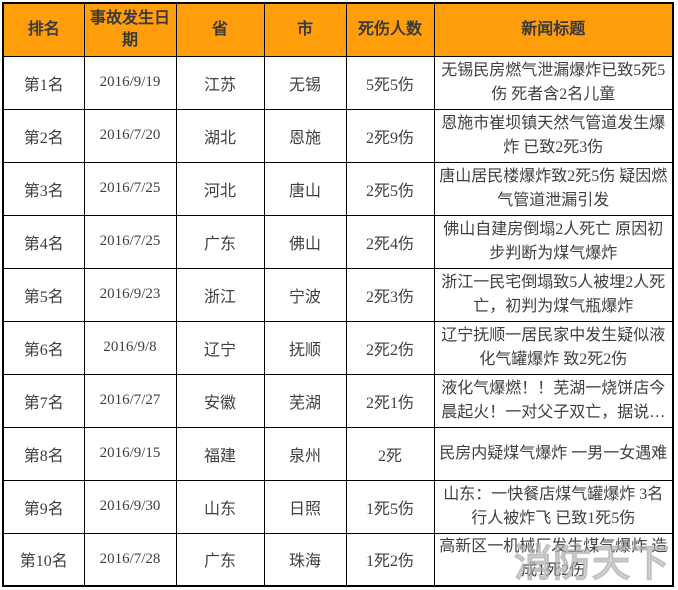  Describe the element at coordinates (553, 29) in the screenshot. I see `column-header: 新闻标题` at that location.